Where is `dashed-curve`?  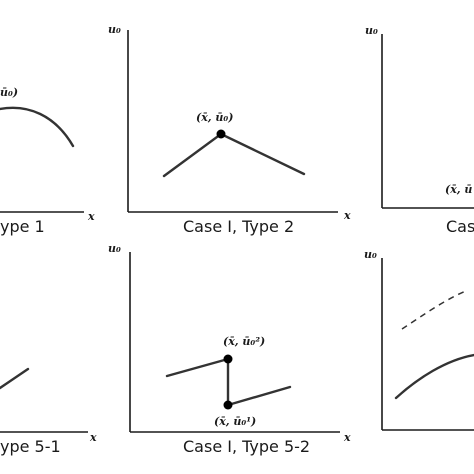
dashed-curve is located at coordinates (435, 309).